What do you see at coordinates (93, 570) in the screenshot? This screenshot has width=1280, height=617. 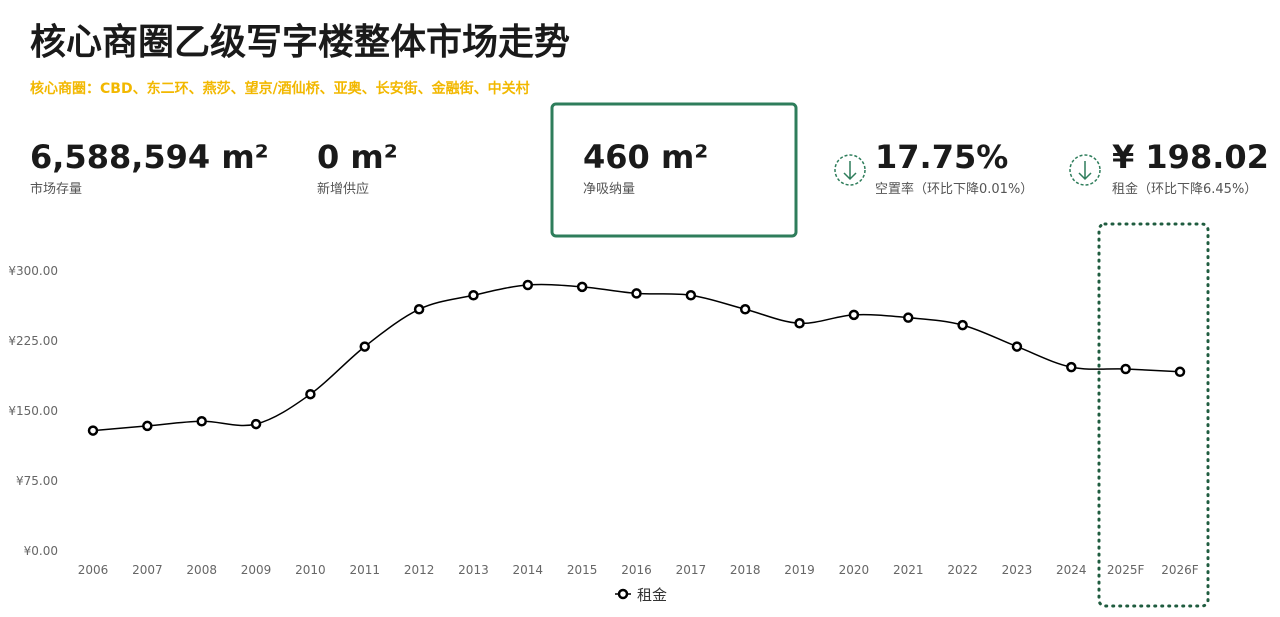 I see `x-tick-label: 2006` at bounding box center [93, 570].